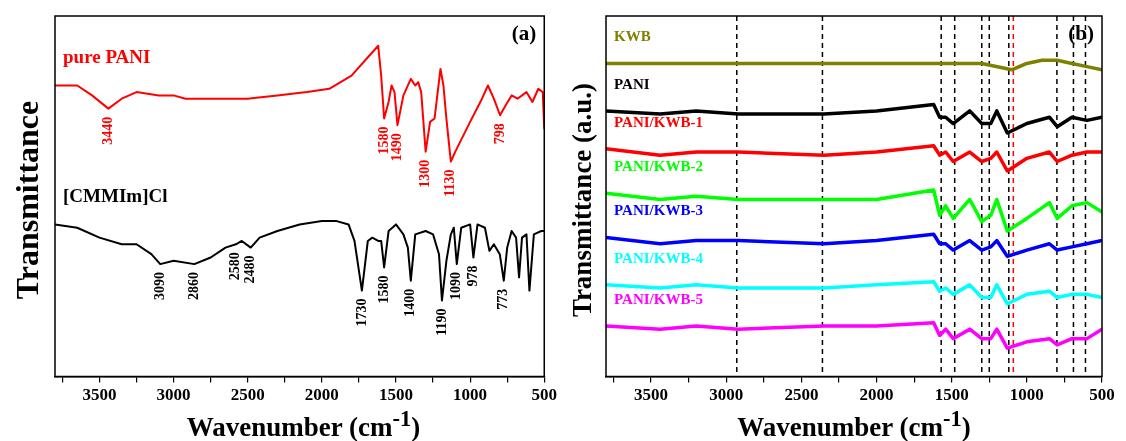 The height and width of the screenshot is (441, 1126). Describe the element at coordinates (397, 147) in the screenshot. I see `annotation: 1490` at that location.